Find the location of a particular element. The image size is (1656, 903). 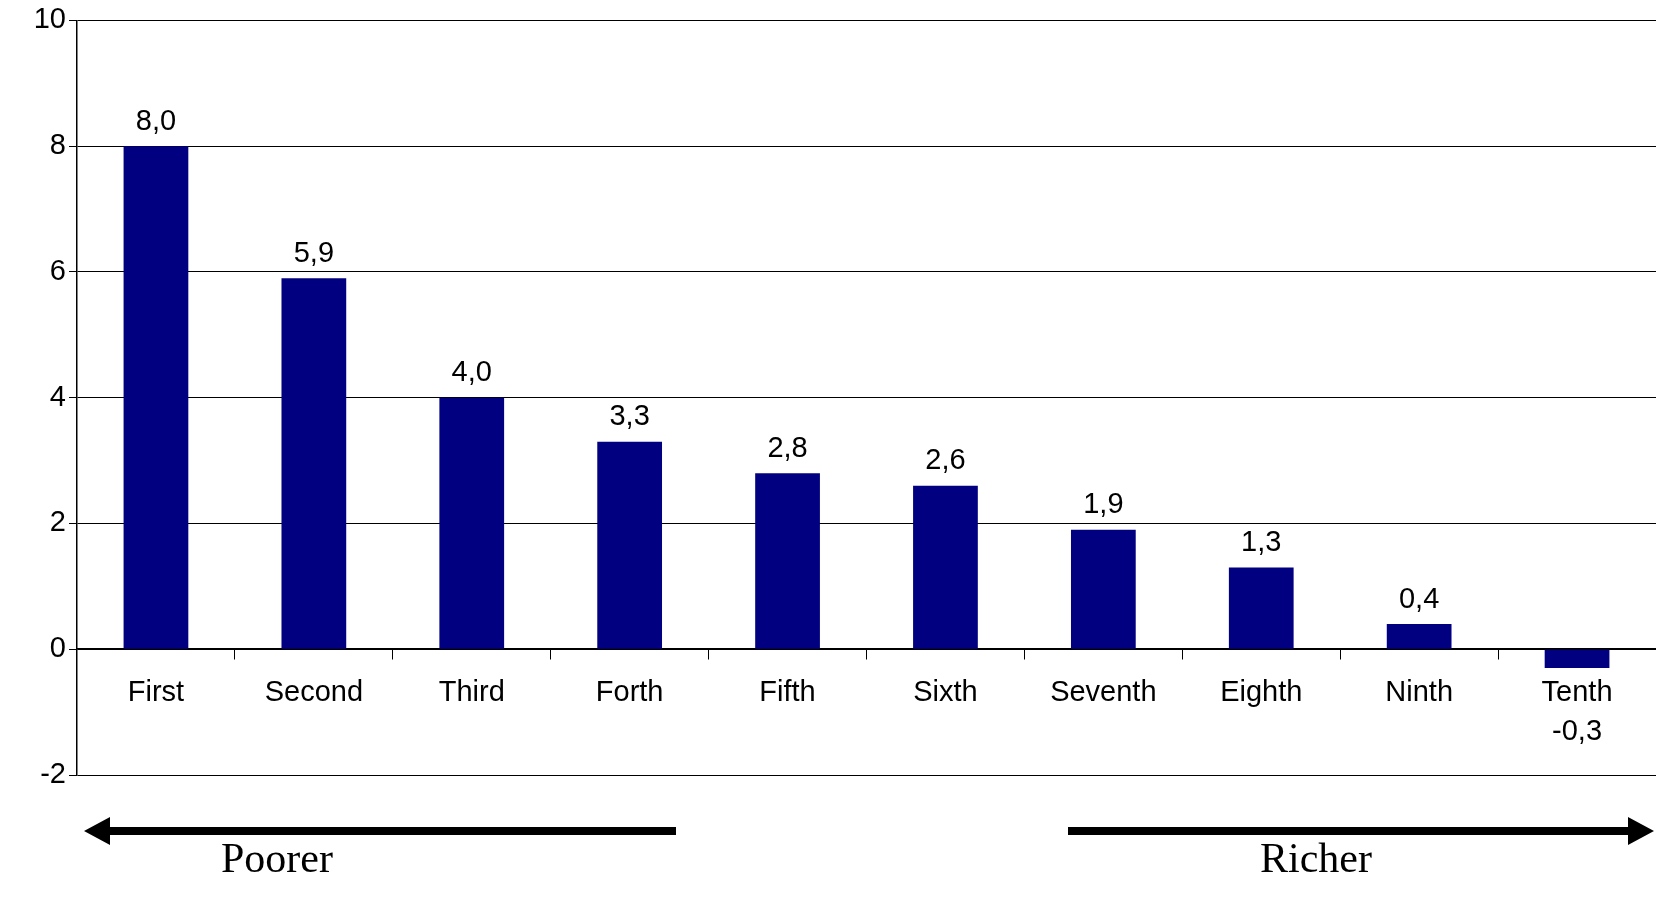

data-label: 0,4 is located at coordinates (1419, 597).